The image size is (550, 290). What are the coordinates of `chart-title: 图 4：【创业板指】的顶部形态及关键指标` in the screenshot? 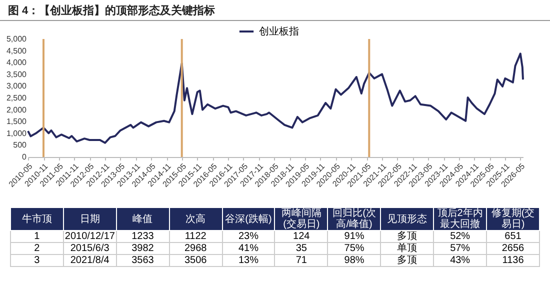 It's located at (275, 10).